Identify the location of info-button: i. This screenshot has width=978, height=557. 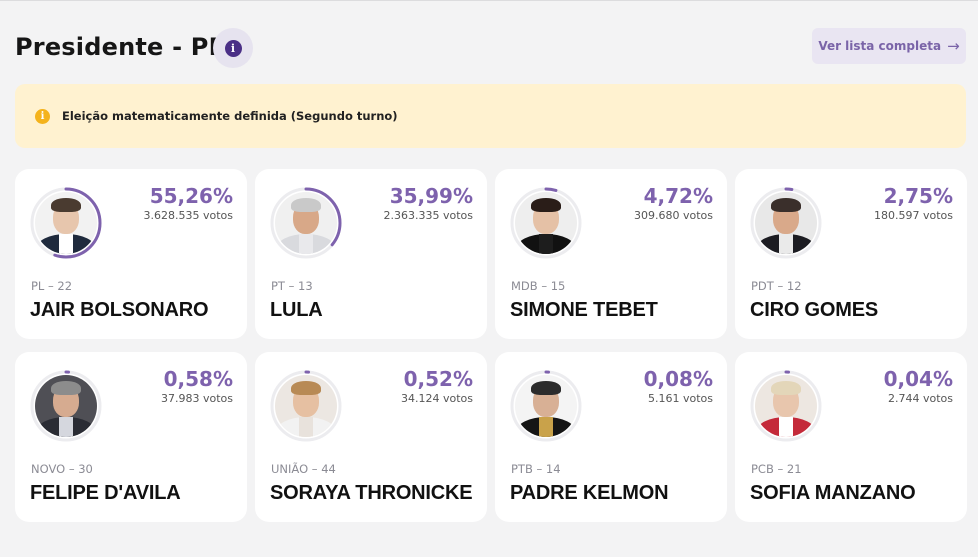
(233, 48).